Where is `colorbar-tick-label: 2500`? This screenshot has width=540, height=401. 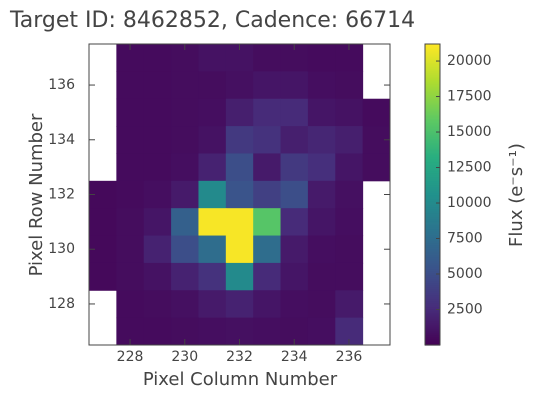
colorbar-tick-label: 2500 is located at coordinates (465, 310).